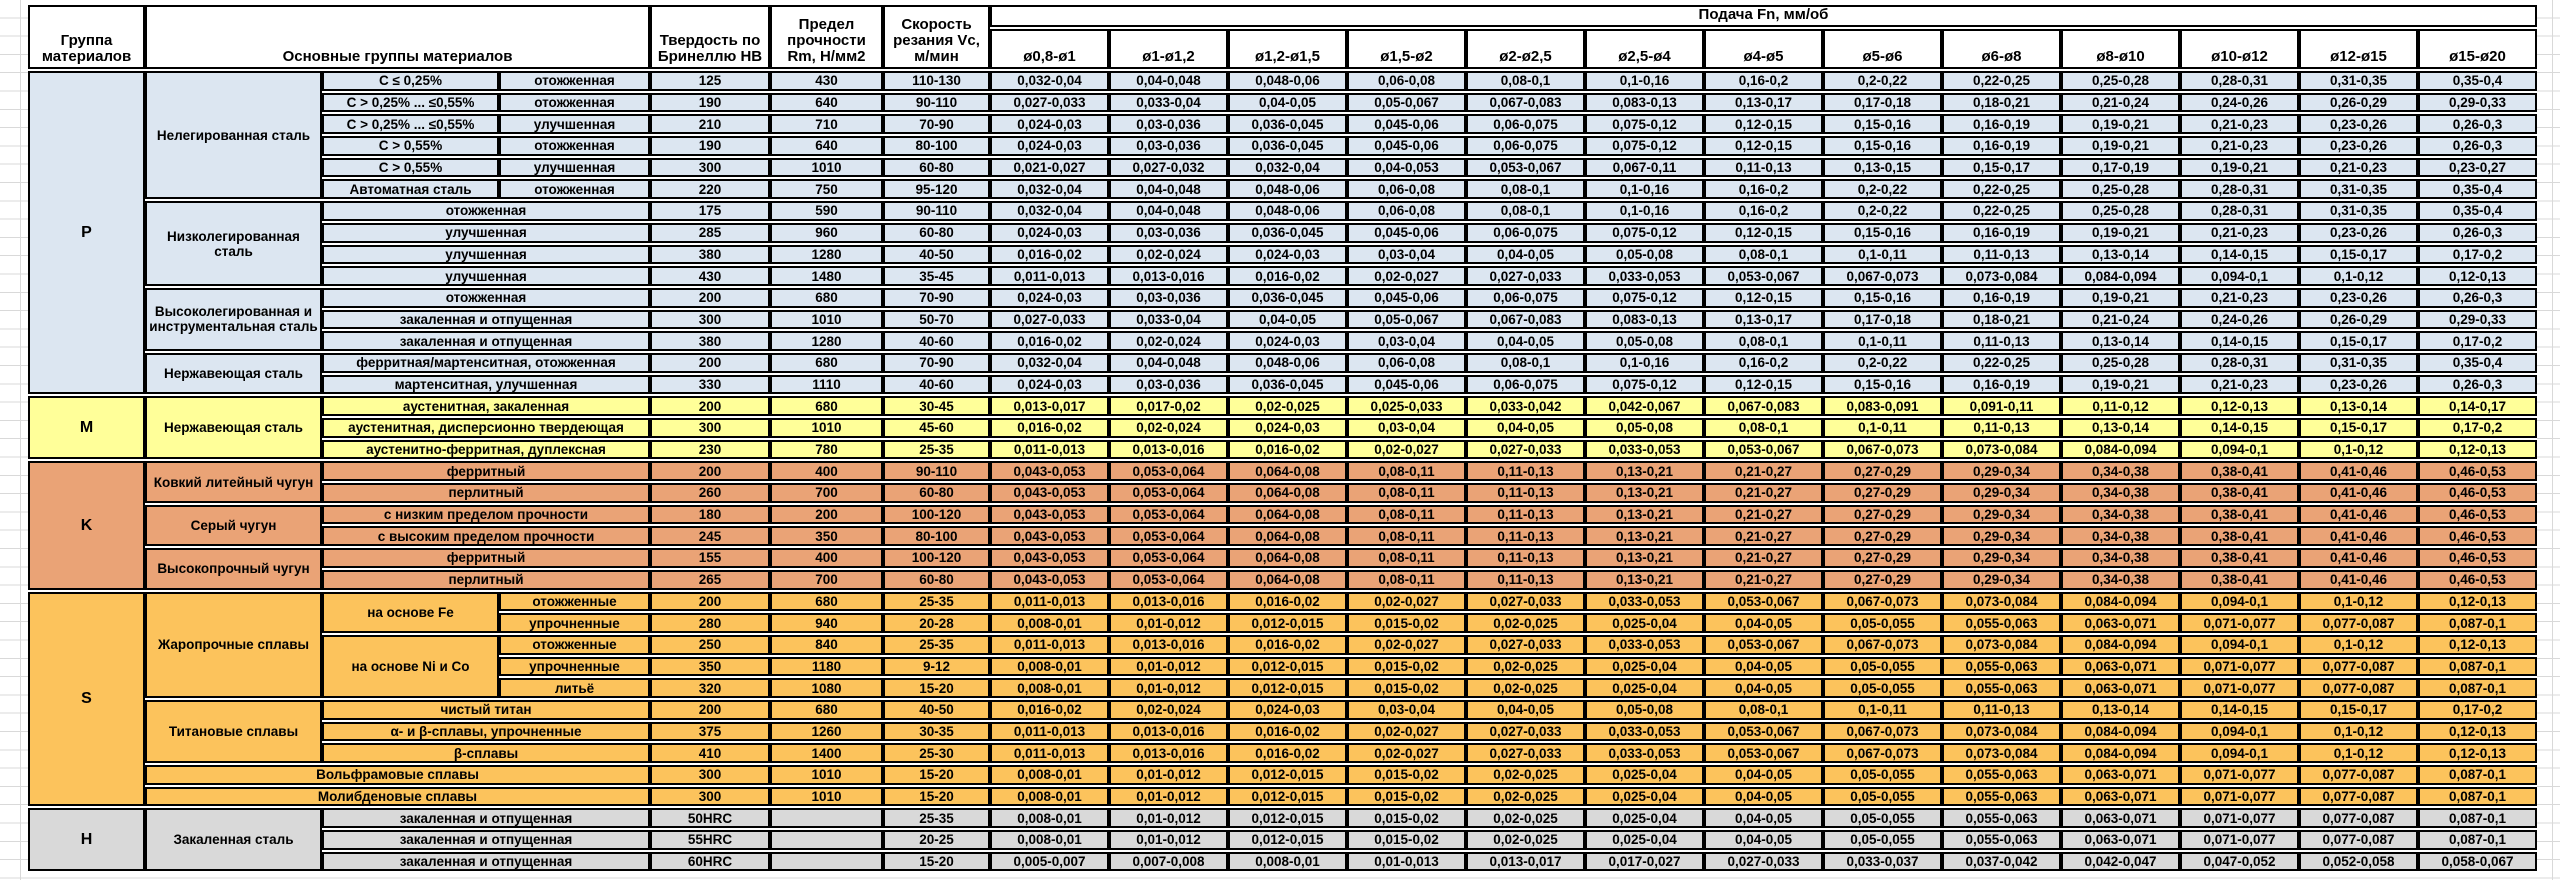 The height and width of the screenshot is (880, 2560). What do you see at coordinates (1882, 709) in the screenshot?
I see `feed-cell: 0,1-0,11` at bounding box center [1882, 709].